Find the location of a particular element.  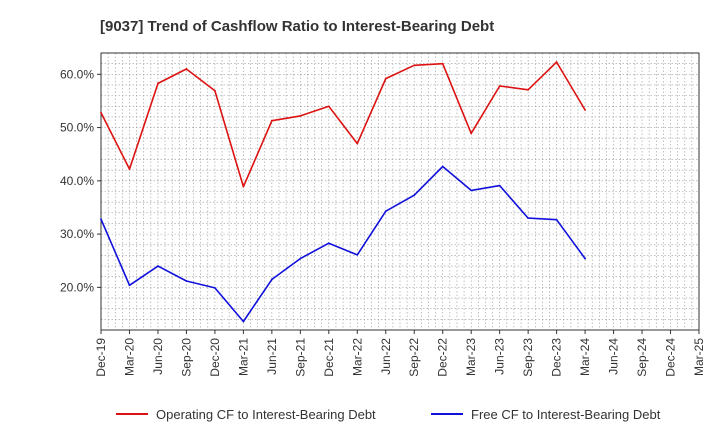

y-tick-label: 20.0% is located at coordinates (77, 287).